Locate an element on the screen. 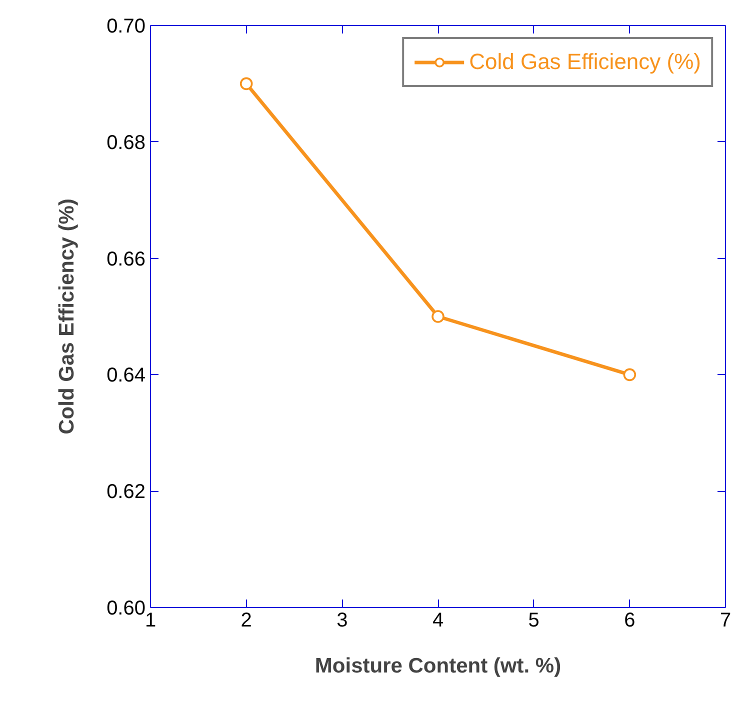 The width and height of the screenshot is (733, 707). y-tick-label: 0.70 is located at coordinates (126, 27).